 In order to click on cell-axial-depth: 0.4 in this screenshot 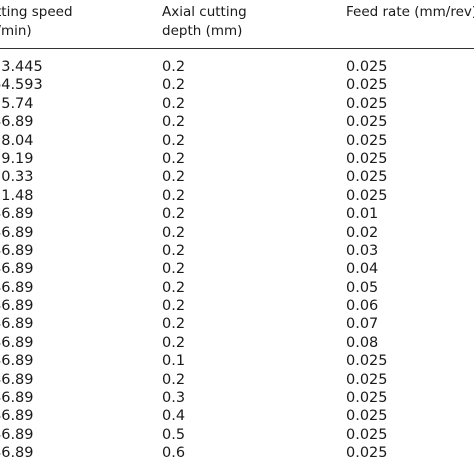, I will do `click(174, 416)`.